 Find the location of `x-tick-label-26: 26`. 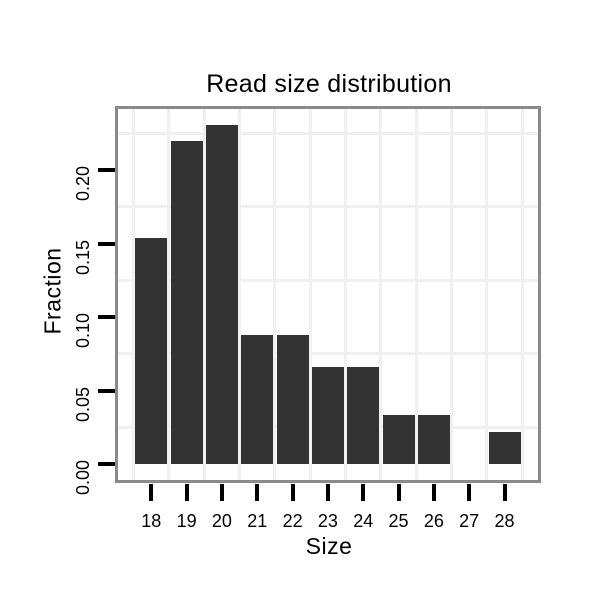

x-tick-label-26: 26 is located at coordinates (433, 521).